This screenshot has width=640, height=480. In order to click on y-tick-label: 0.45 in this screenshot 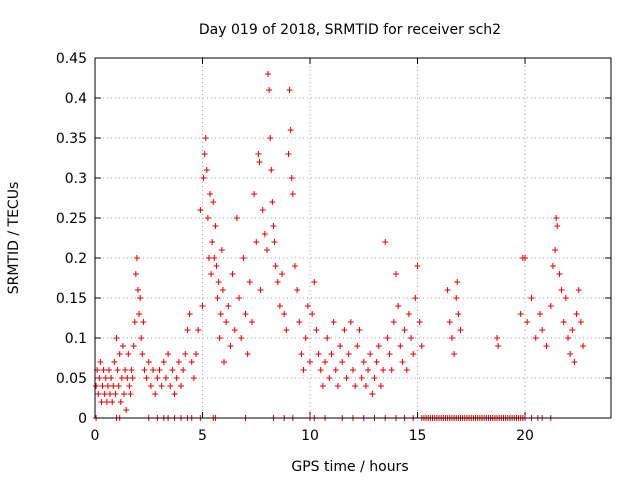, I will do `click(71, 59)`.